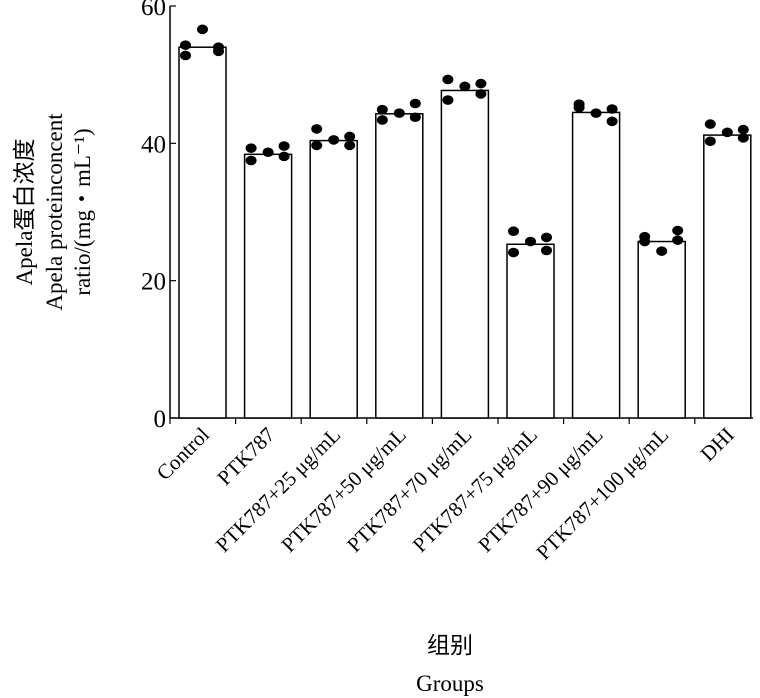 The height and width of the screenshot is (698, 760). I want to click on x-axis-title: Groups, so click(450, 683).